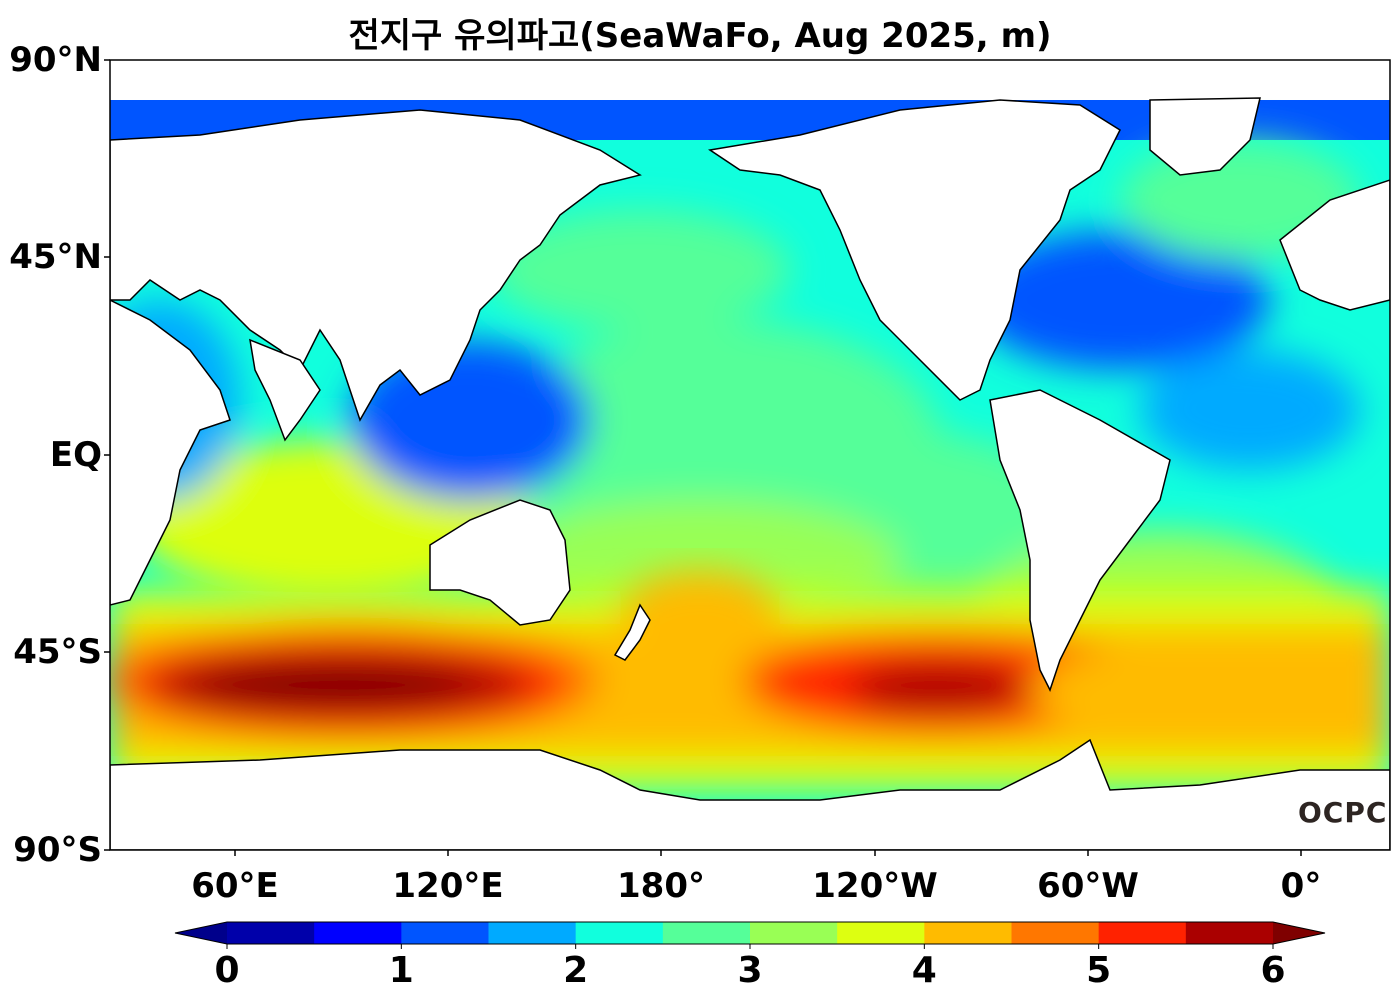  I want to click on y-tick-marks, so click(107, 455).